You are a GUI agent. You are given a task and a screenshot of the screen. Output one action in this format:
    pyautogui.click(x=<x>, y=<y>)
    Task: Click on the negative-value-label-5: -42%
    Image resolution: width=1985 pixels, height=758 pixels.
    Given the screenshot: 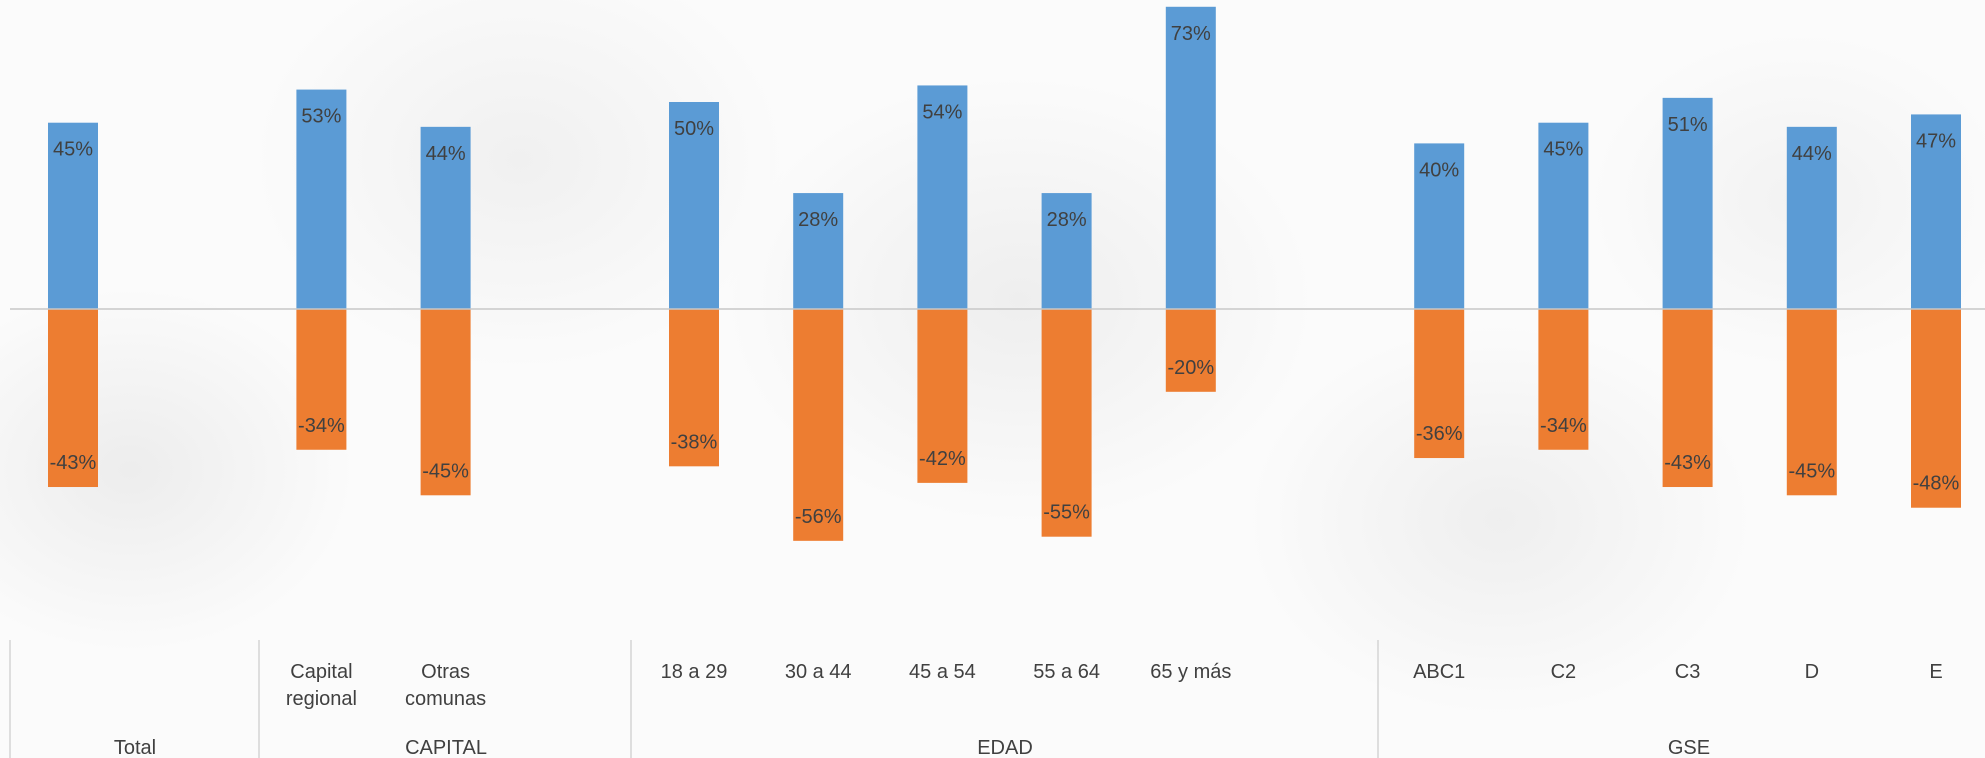 What is the action you would take?
    pyautogui.click(x=942, y=459)
    